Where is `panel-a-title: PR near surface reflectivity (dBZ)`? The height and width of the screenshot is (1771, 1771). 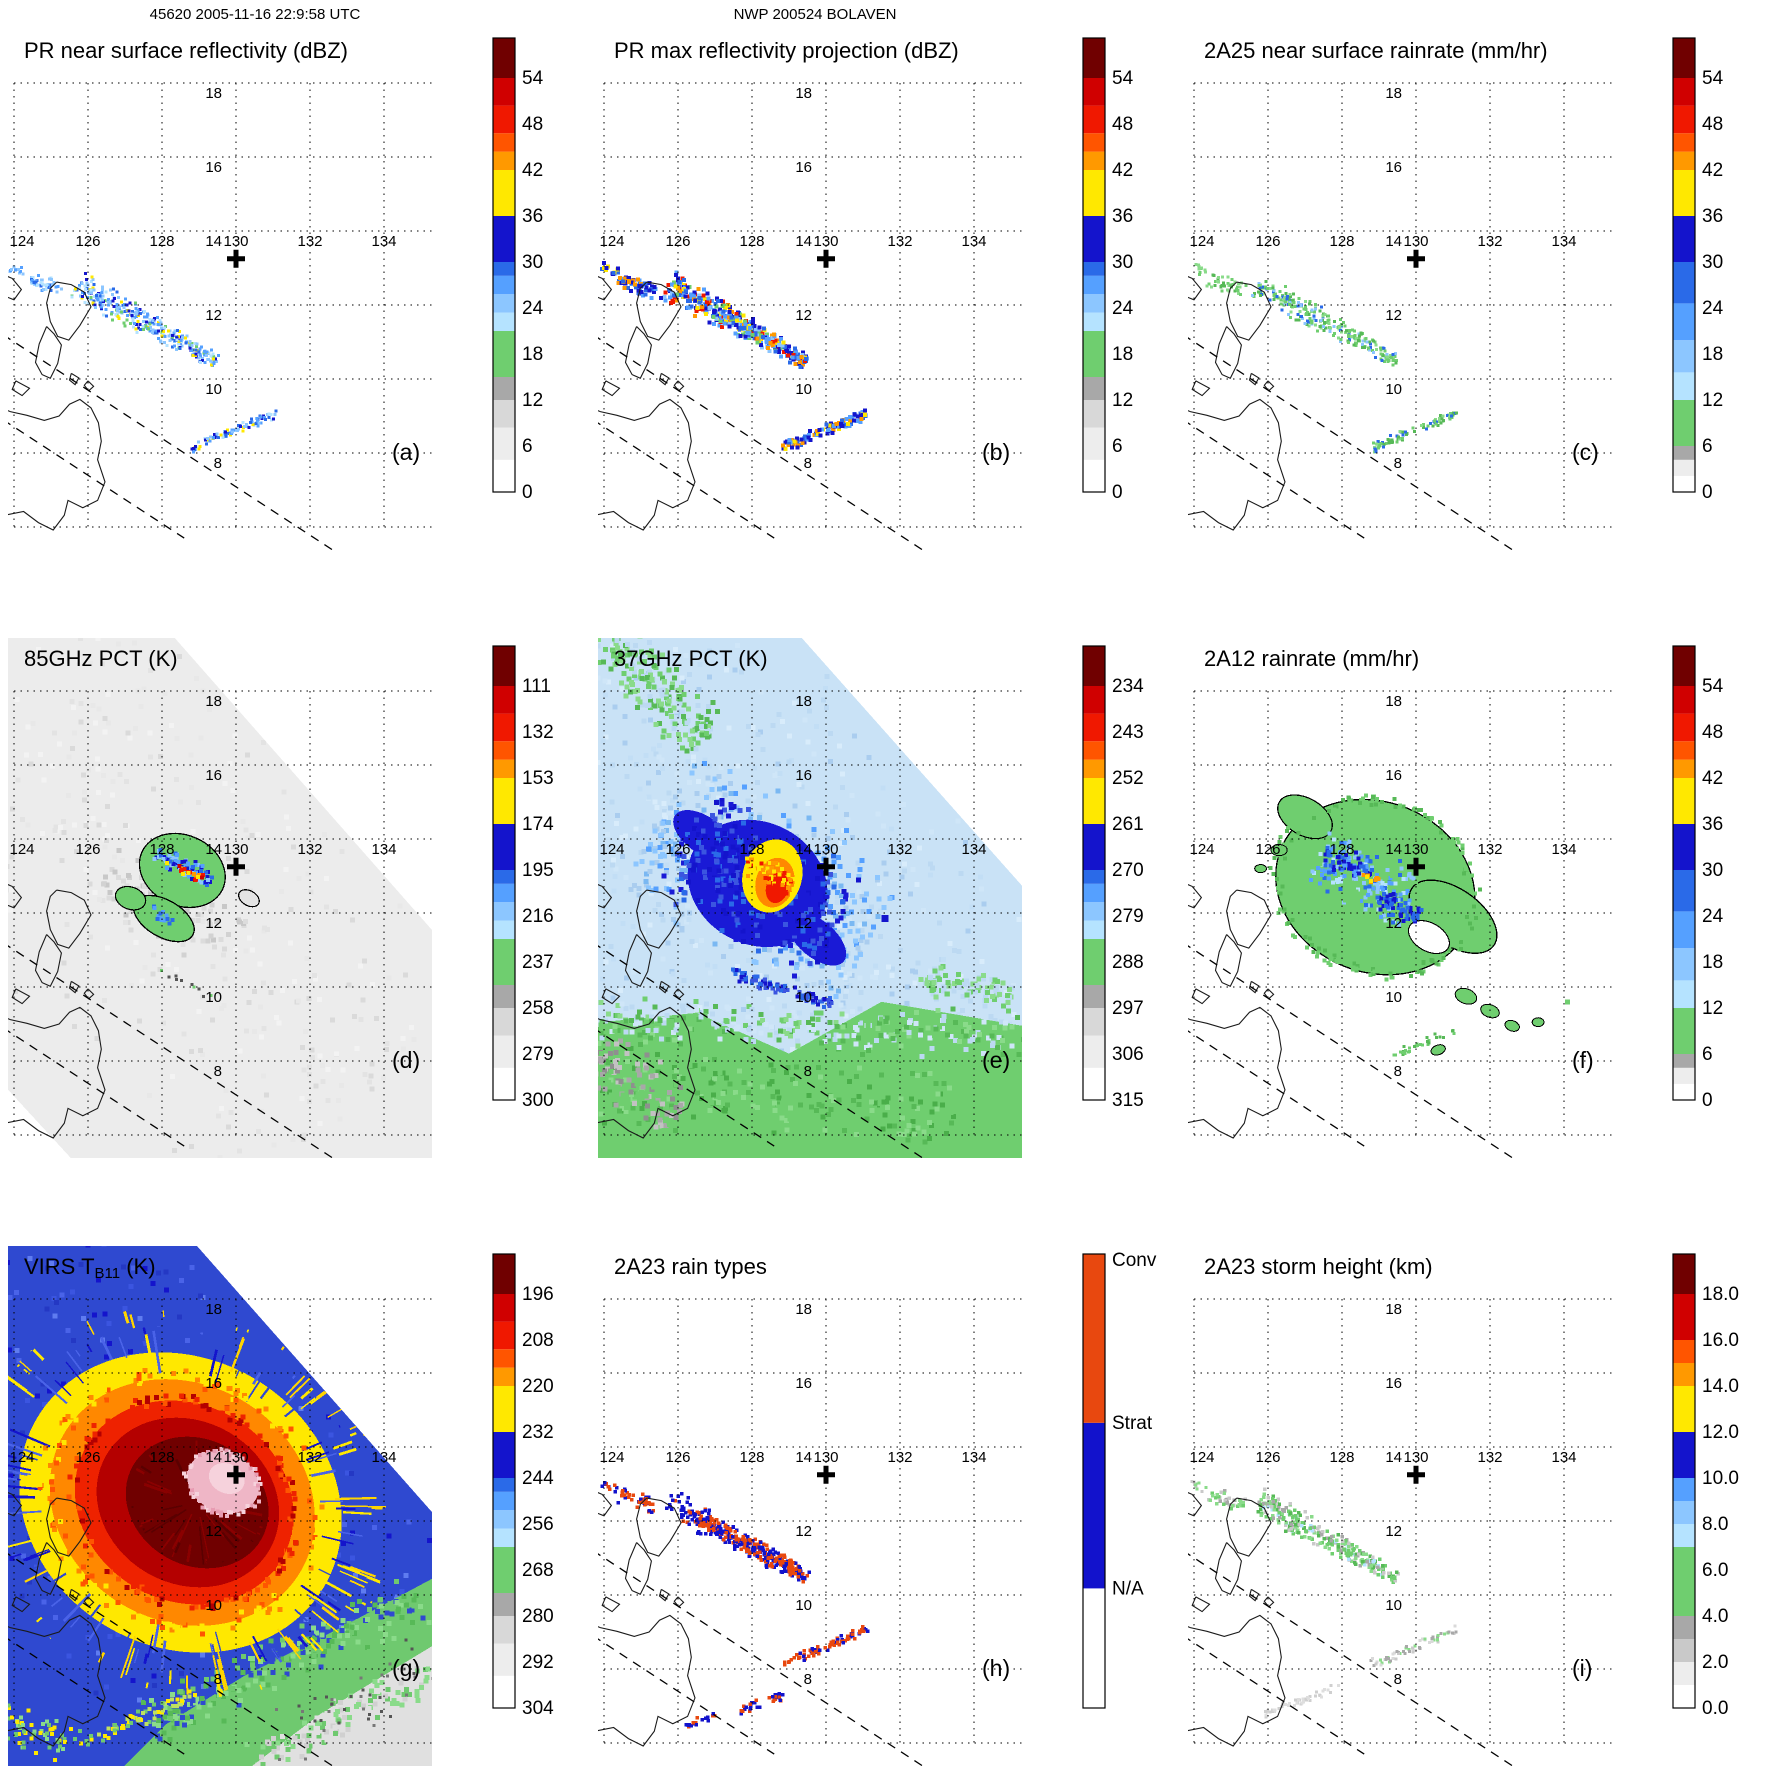
panel-a-title: PR near surface reflectivity (dBZ) is located at coordinates (186, 51).